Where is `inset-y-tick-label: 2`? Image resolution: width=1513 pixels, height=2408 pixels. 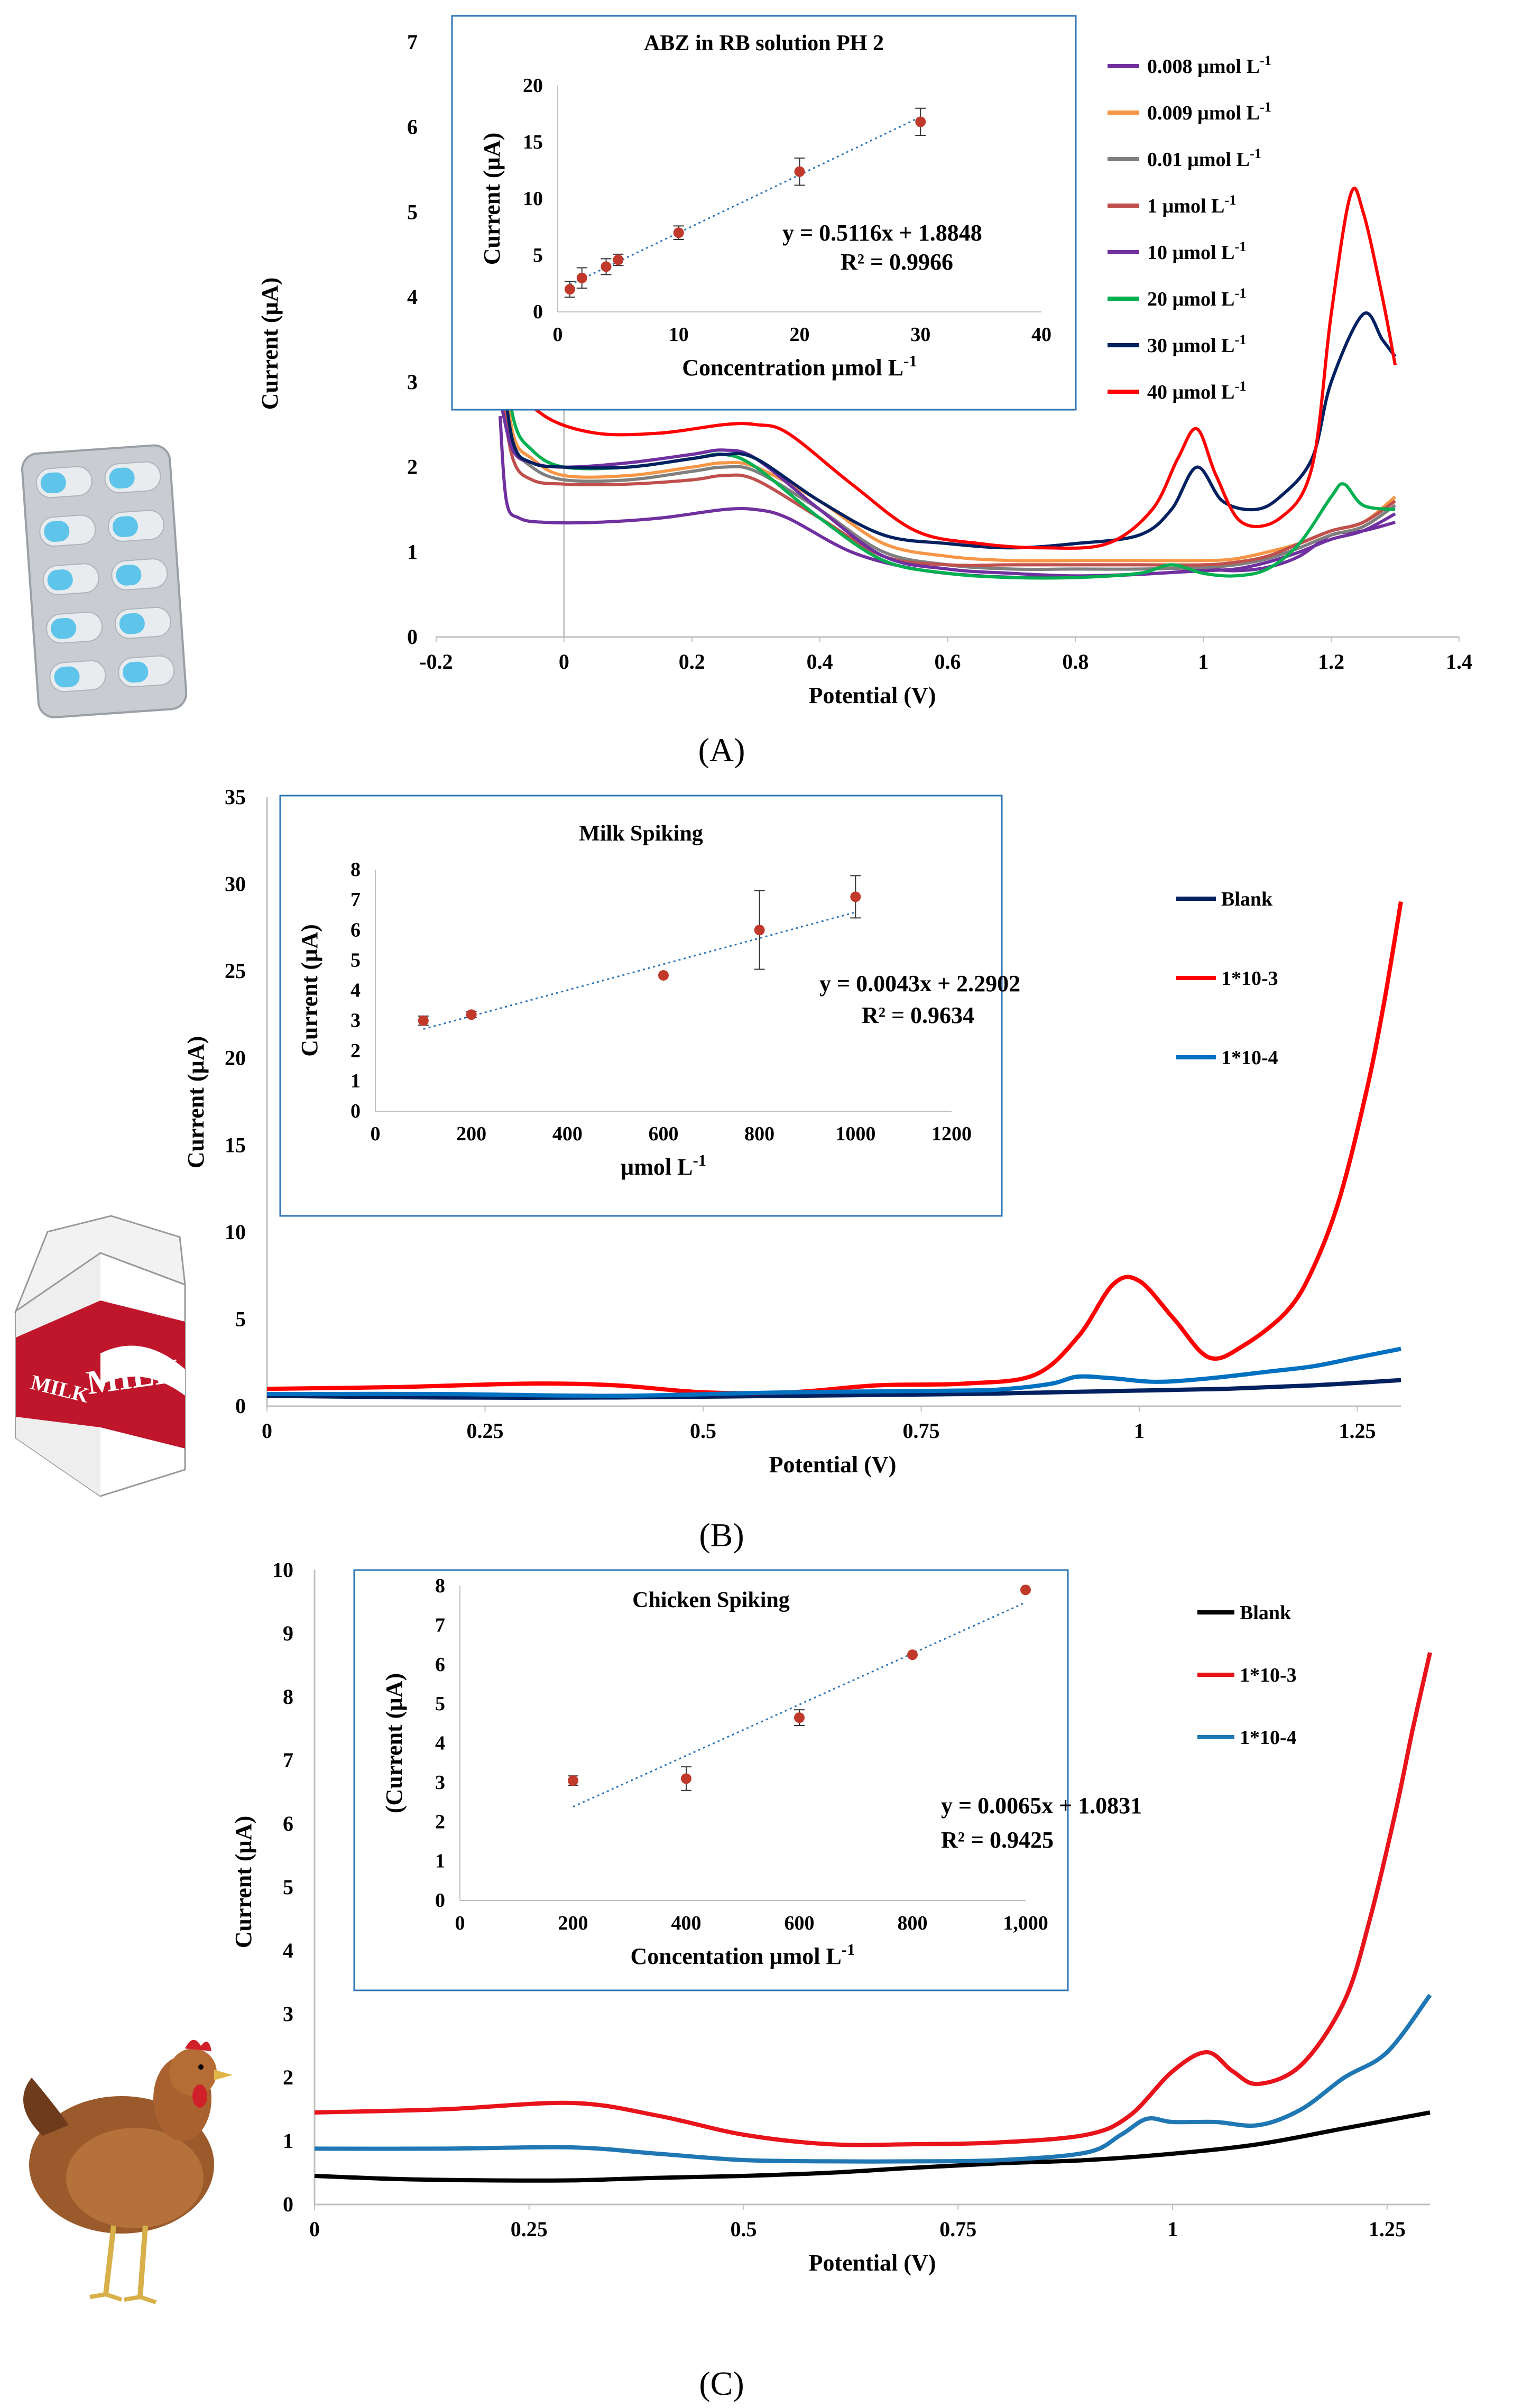
inset-y-tick-label: 2 is located at coordinates (440, 1822).